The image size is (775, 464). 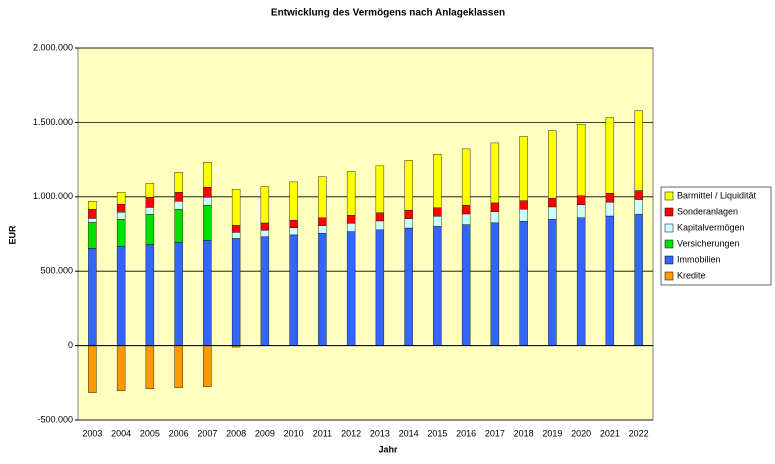 I want to click on x-tick-label: 2010, so click(x=294, y=433).